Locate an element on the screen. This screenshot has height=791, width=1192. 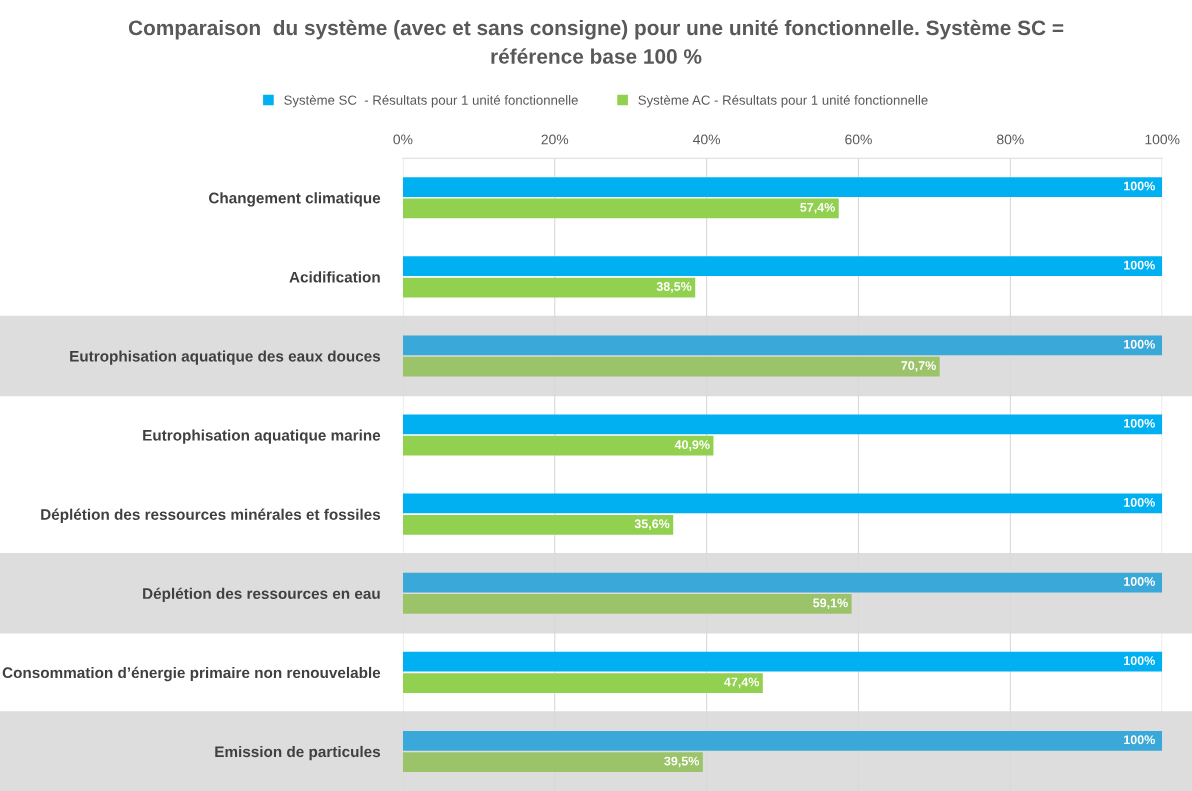
y-tick-label: Eutrophisation aquatique des eaux douces is located at coordinates (225, 357).